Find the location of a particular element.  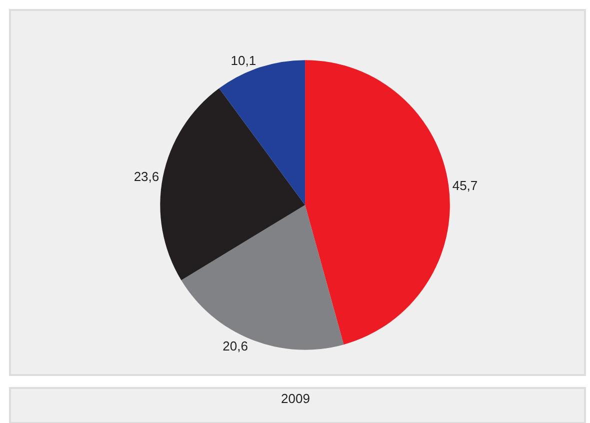

text: 2009 is located at coordinates (295, 398).